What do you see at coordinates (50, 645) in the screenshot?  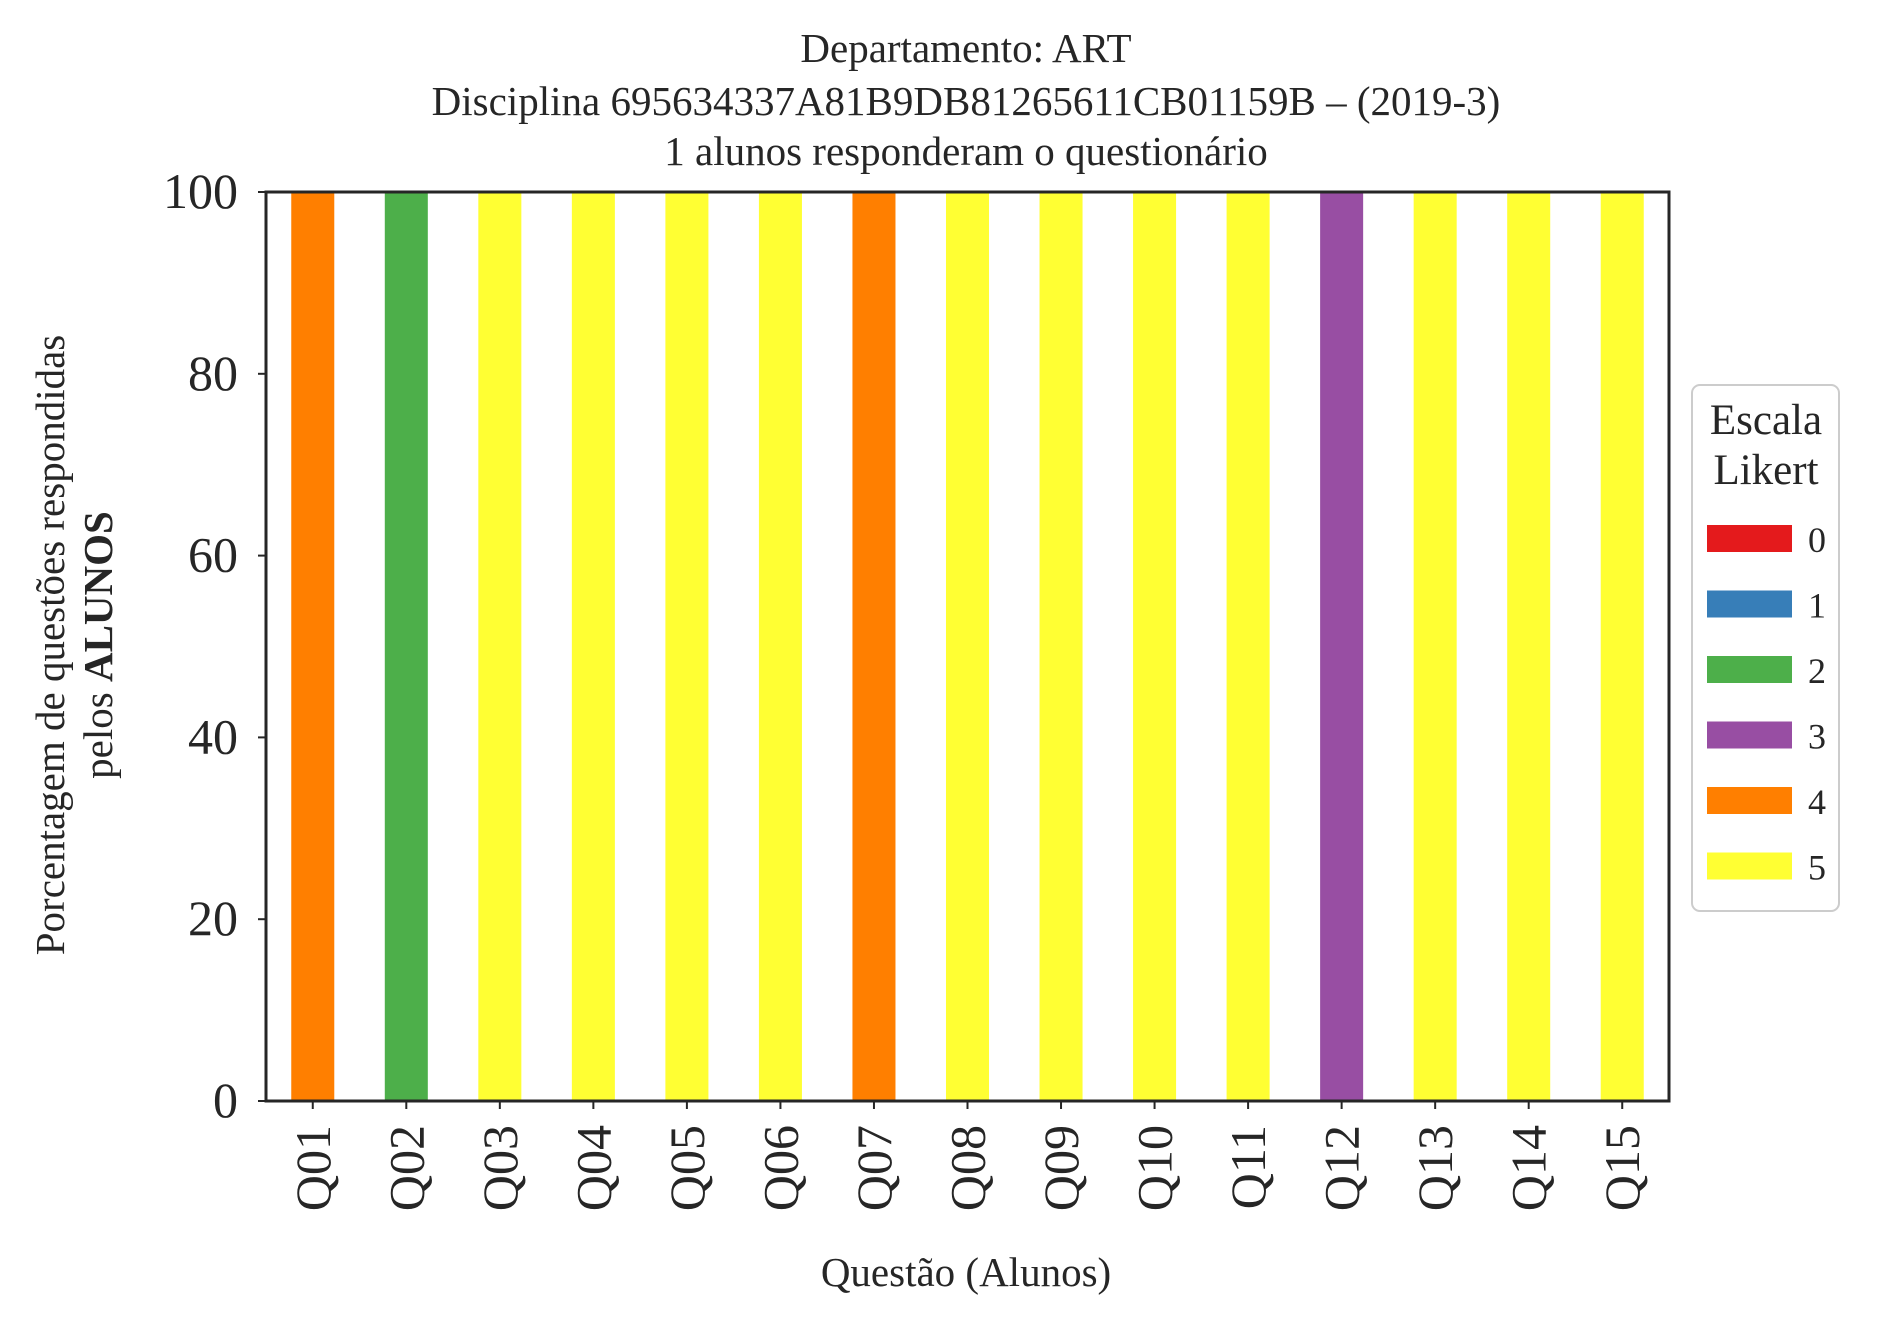 I see `y-axis-label-line-1: Porcentagem de questões respondidas` at bounding box center [50, 645].